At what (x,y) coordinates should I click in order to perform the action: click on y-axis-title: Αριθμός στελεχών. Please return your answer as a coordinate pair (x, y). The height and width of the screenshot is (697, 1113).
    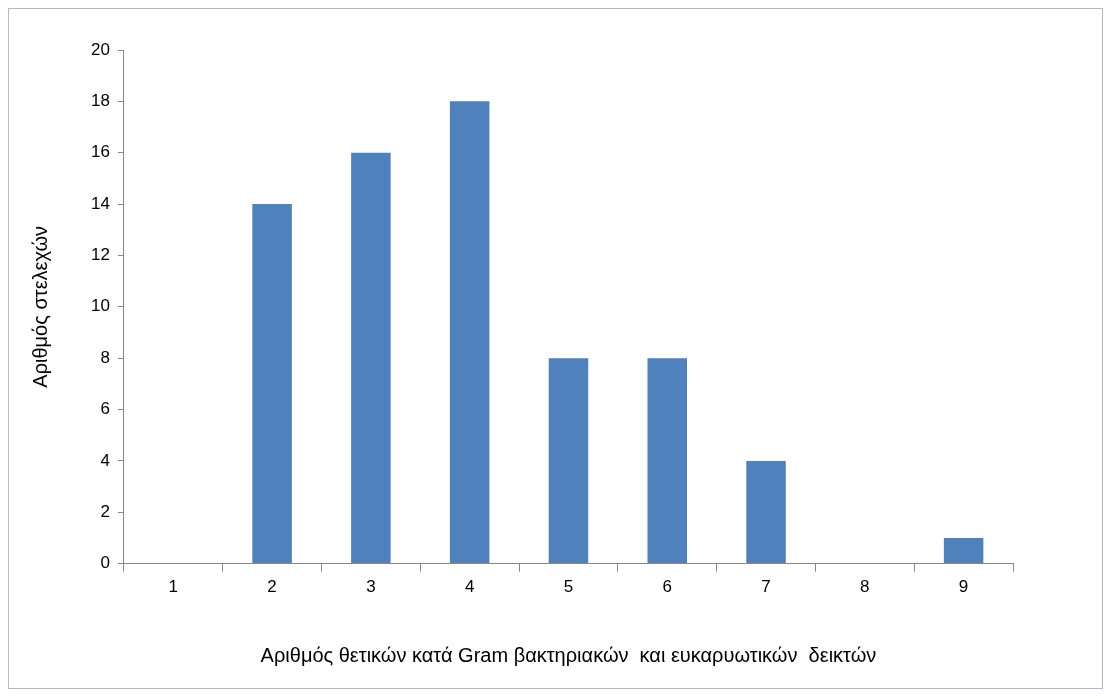
    Looking at the image, I should click on (39, 306).